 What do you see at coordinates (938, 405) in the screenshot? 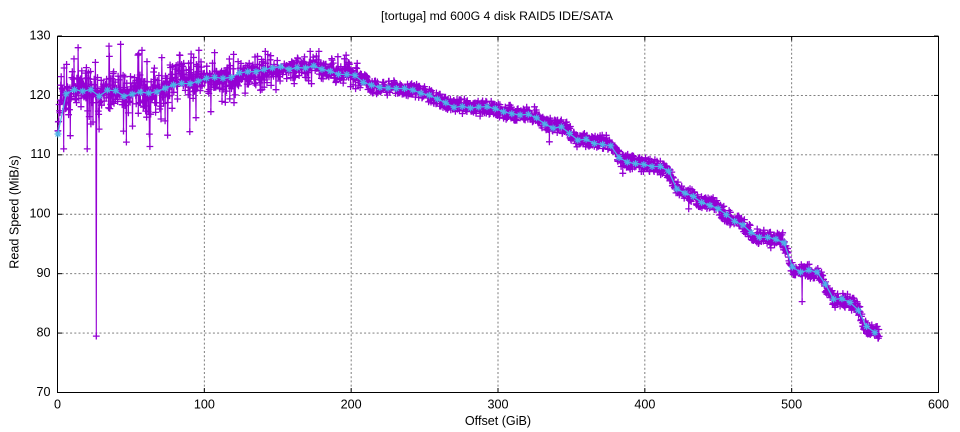
I see `svg-text: 600` at bounding box center [938, 405].